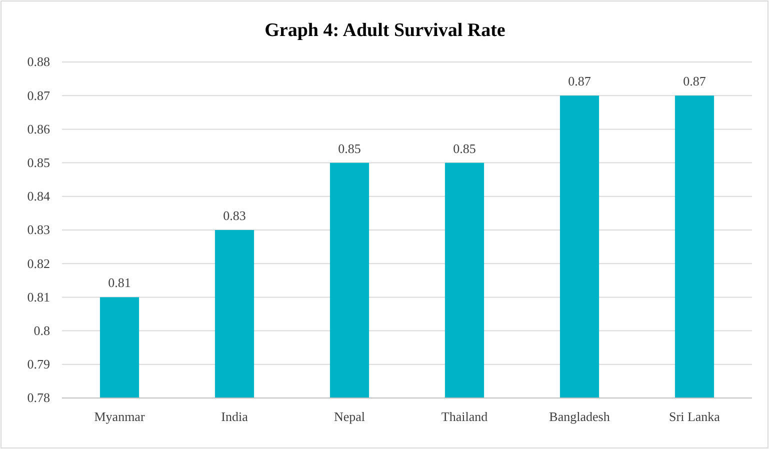 The height and width of the screenshot is (450, 770). What do you see at coordinates (38, 196) in the screenshot?
I see `y-tick-label: 0.84` at bounding box center [38, 196].